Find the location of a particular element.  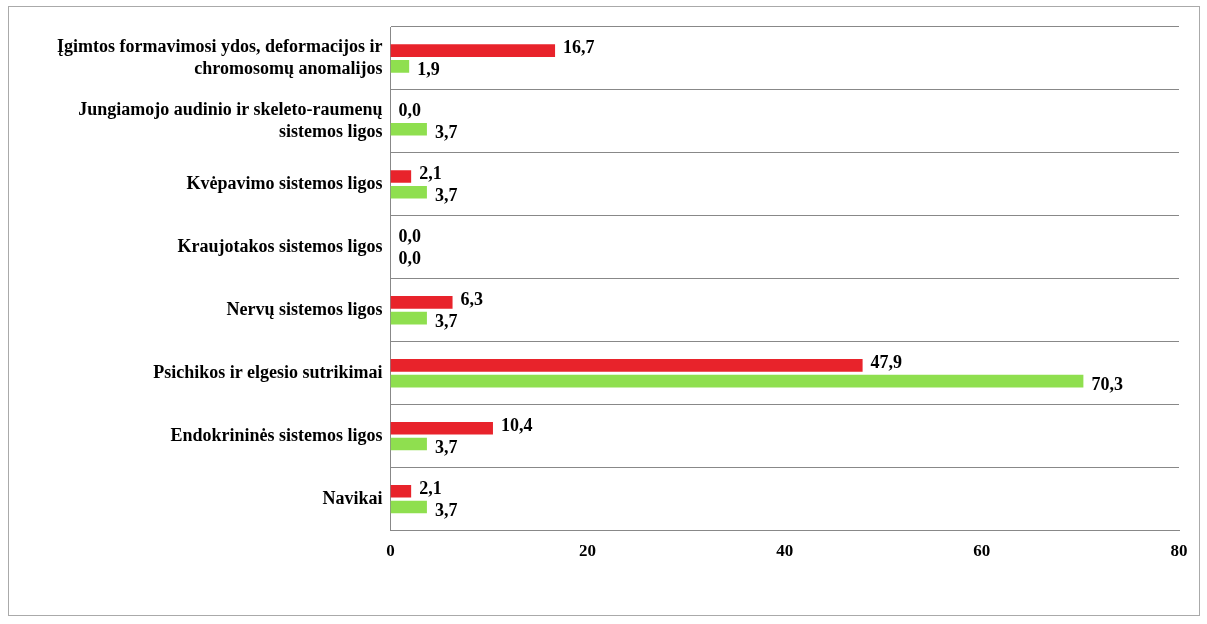

y-tick-label: Psichikos ir elgesio sutrikimai is located at coordinates (268, 371).